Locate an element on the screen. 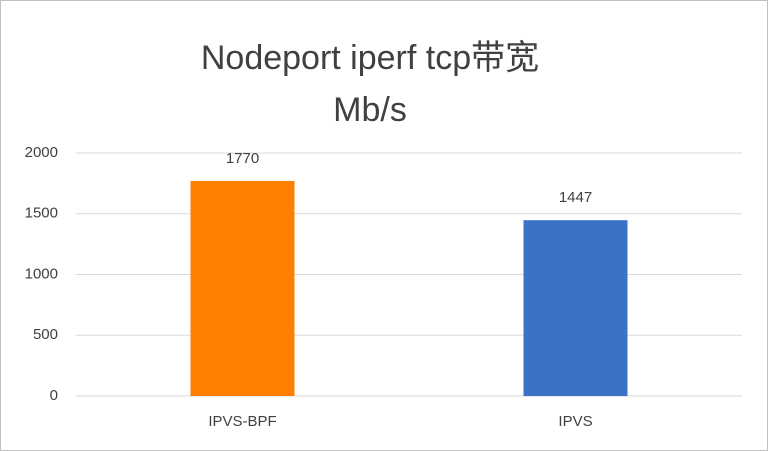 The height and width of the screenshot is (451, 768). x-tick-label: IPVS-BPF is located at coordinates (242, 421).